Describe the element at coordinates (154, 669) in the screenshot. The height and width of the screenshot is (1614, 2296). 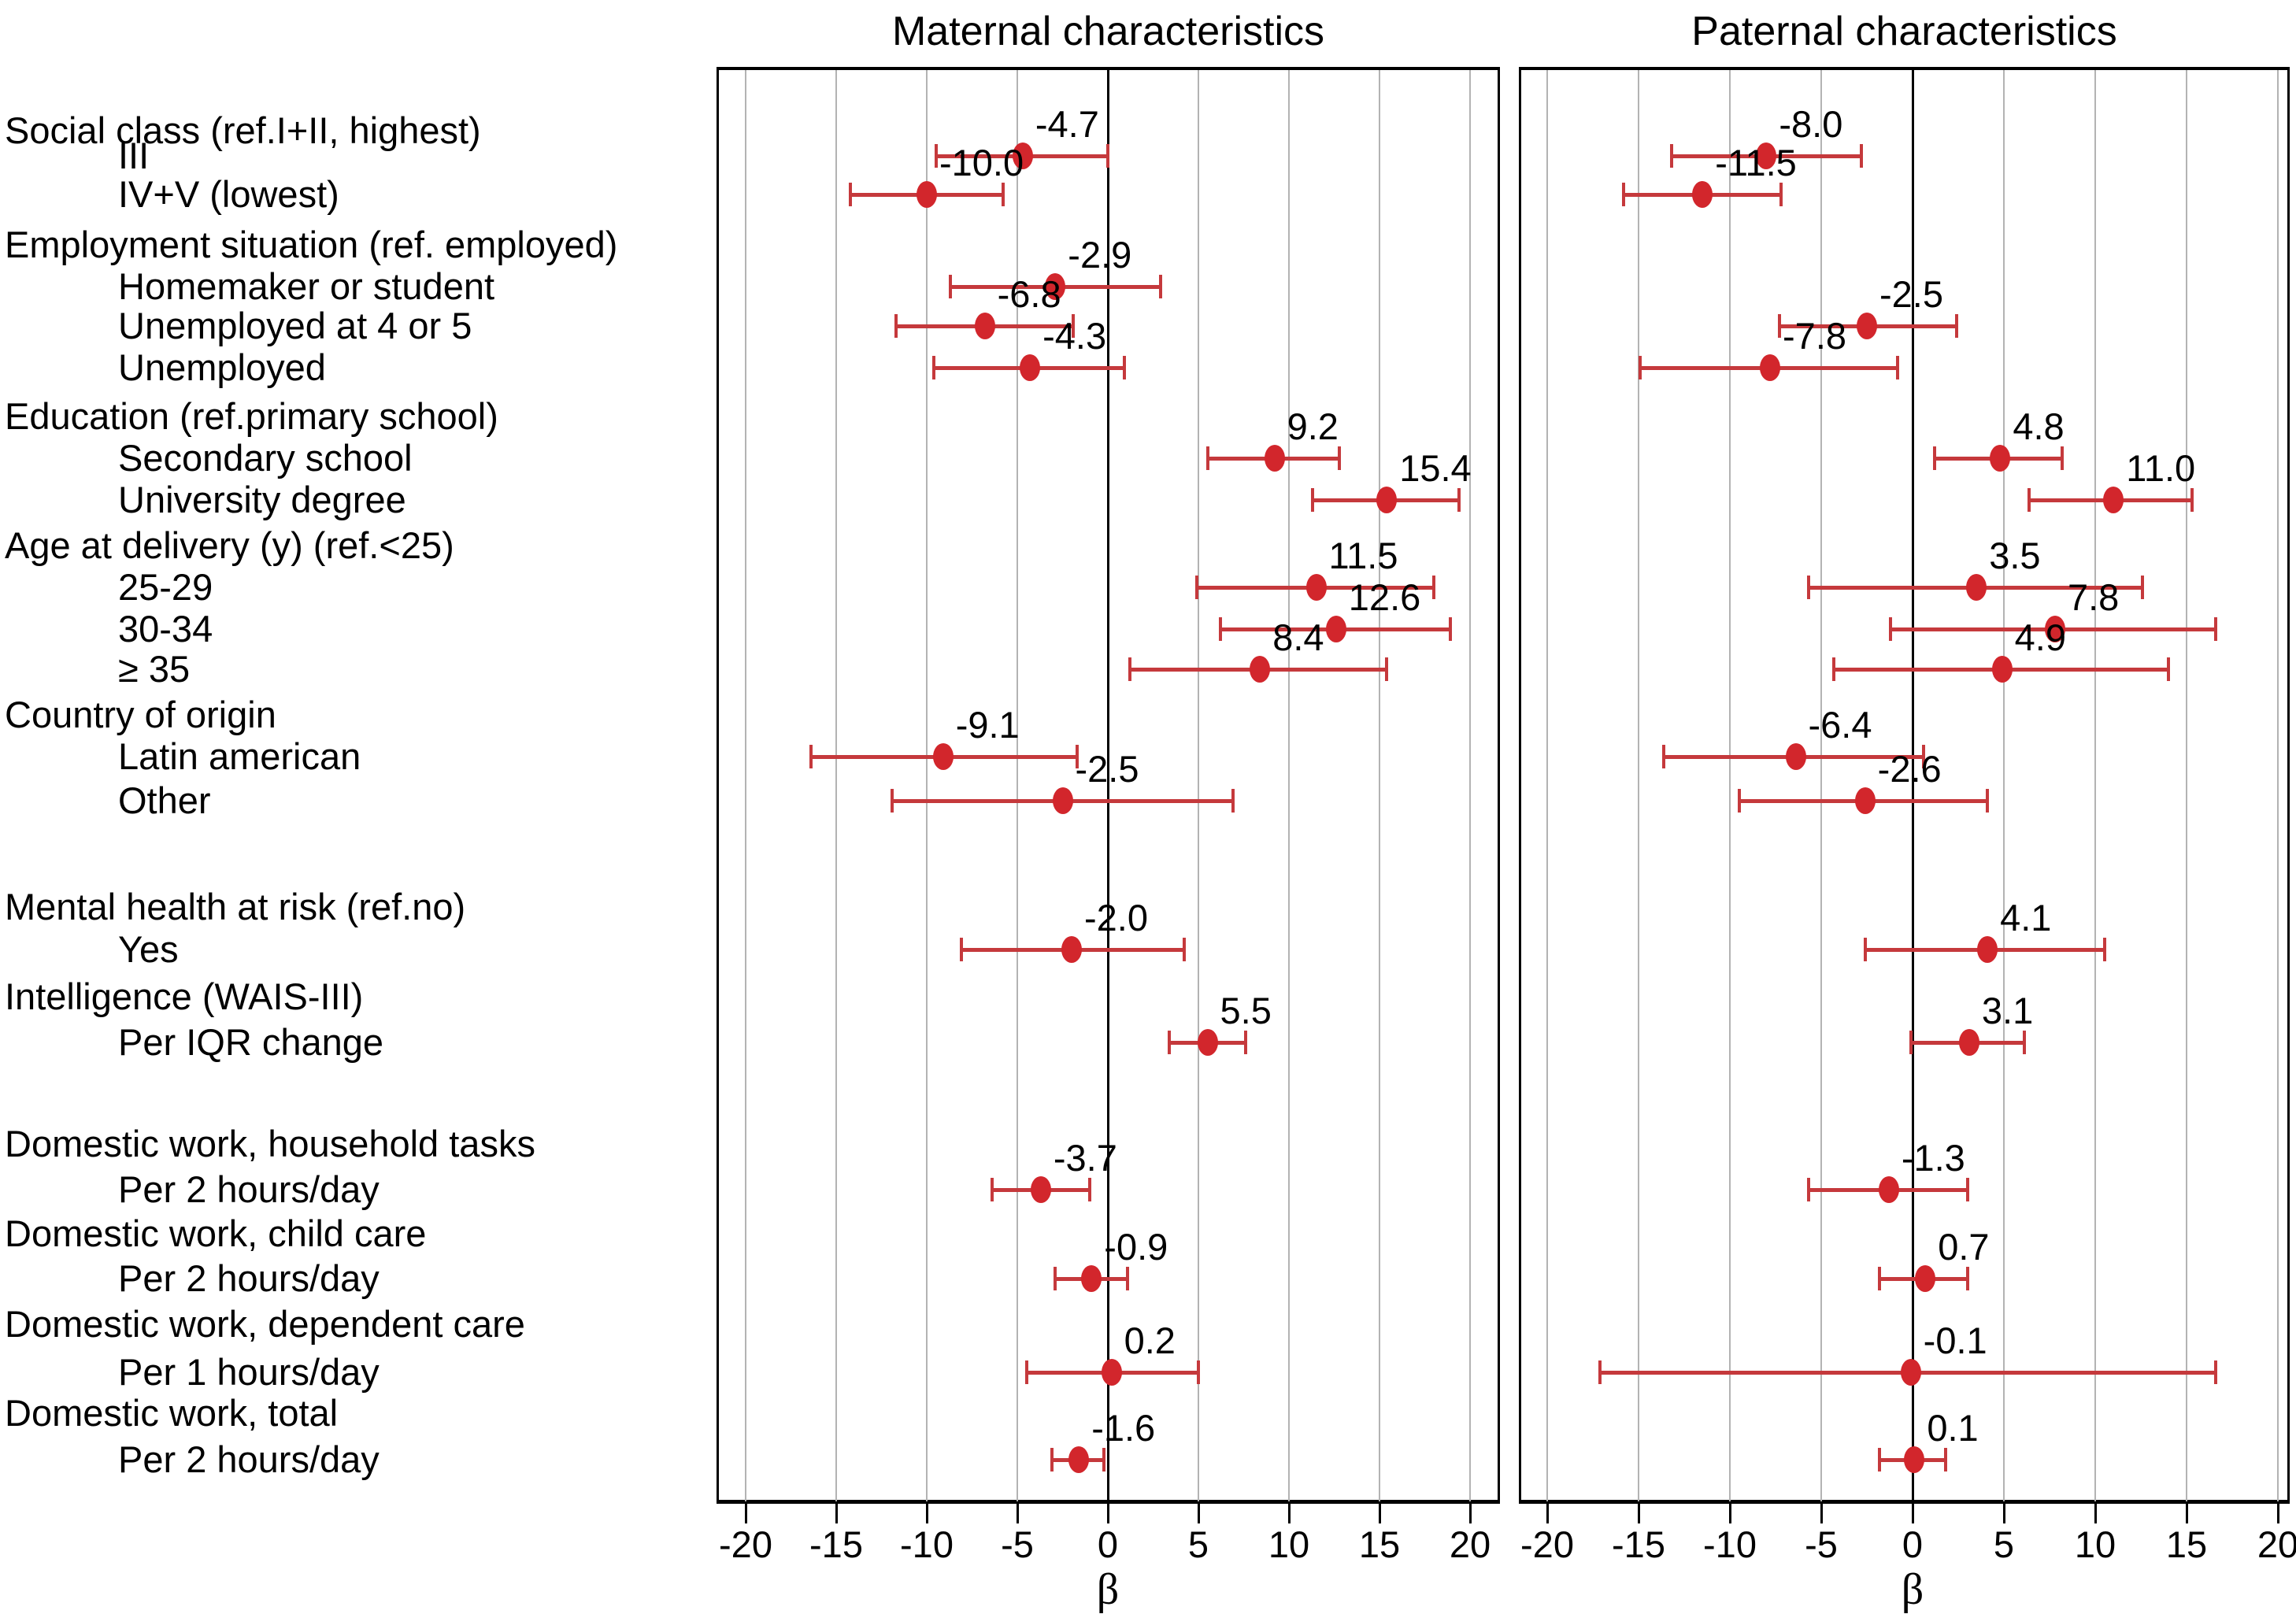
I see `row-label-item: ≥ 35` at that location.